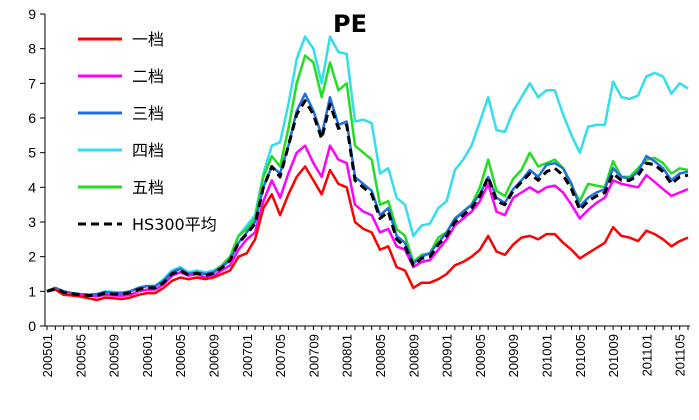 The height and width of the screenshot is (420, 699). I want to click on y-tick-label: 1, so click(32, 291).